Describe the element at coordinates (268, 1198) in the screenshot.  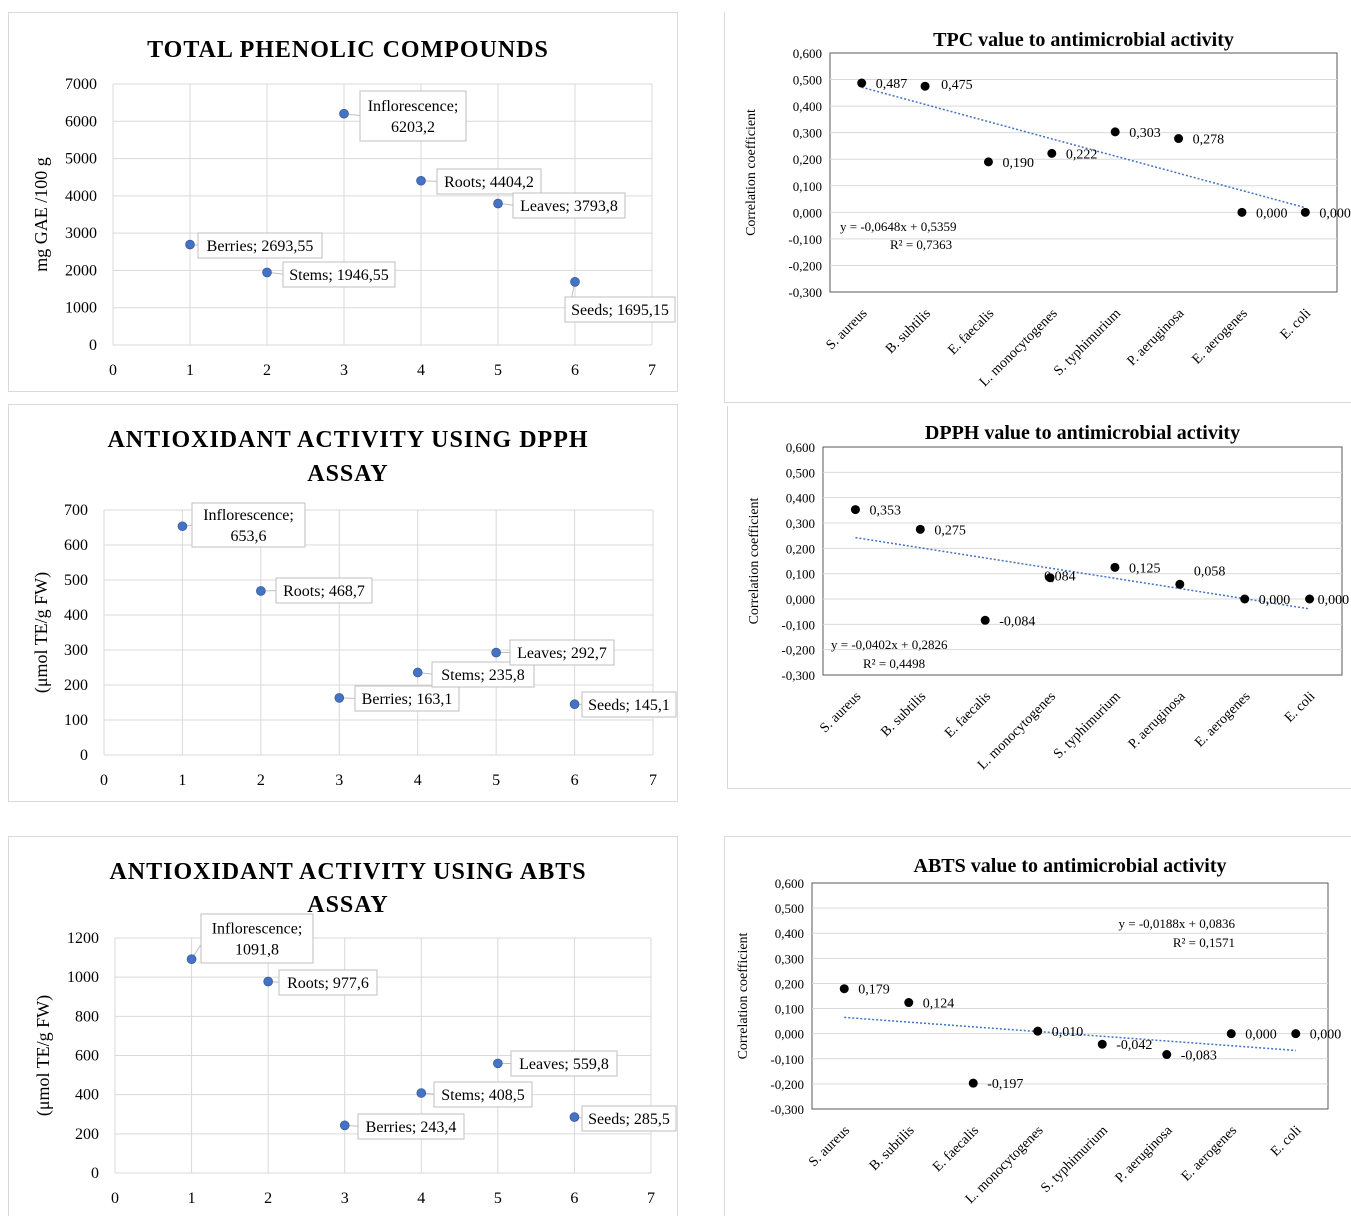
I see `x-tick-label: 2` at that location.